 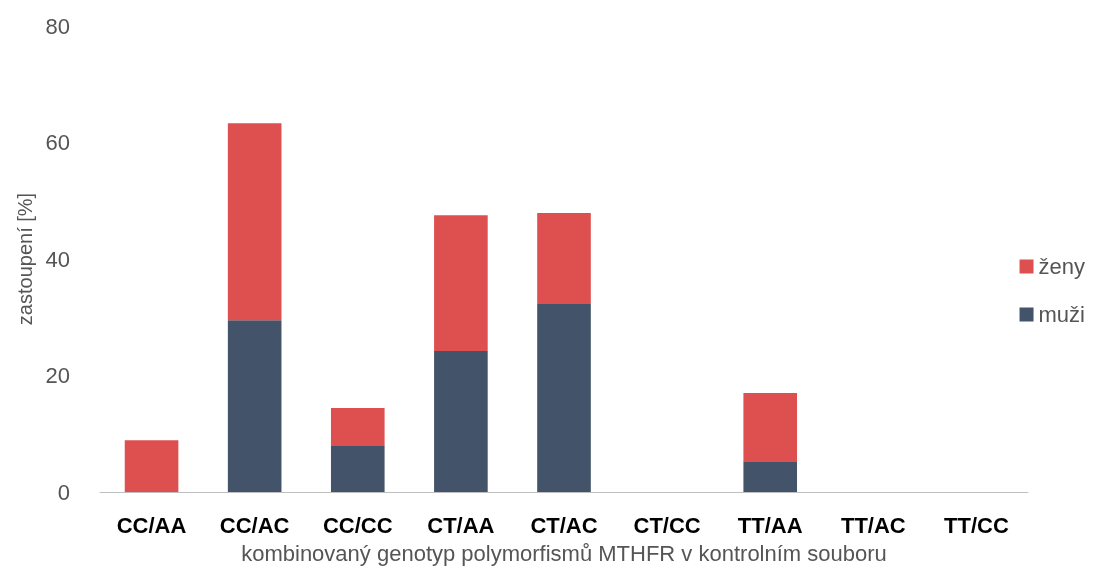 What do you see at coordinates (976, 525) in the screenshot?
I see `x-tick-label: TT/CC` at bounding box center [976, 525].